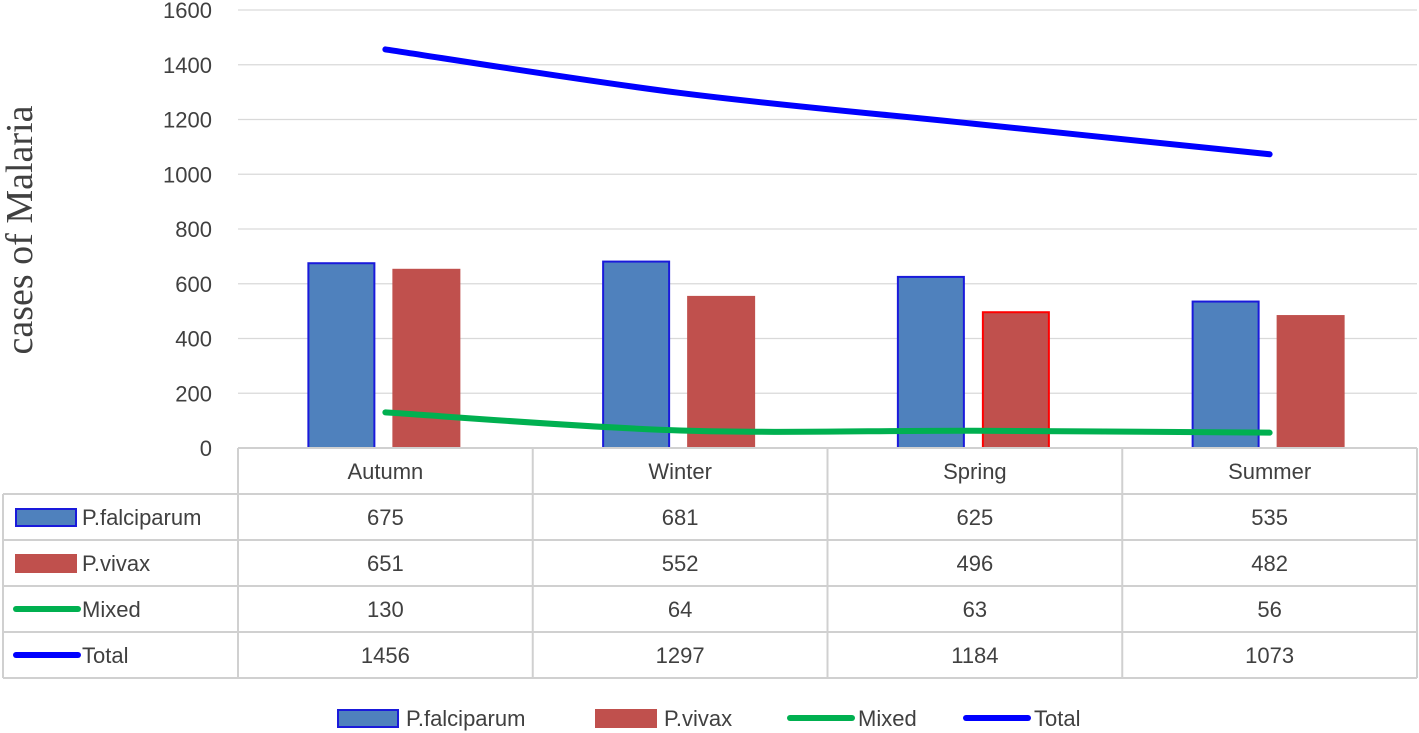 This screenshot has height=733, width=1419. I want to click on bar-p-vivax-autumn, so click(426, 358).